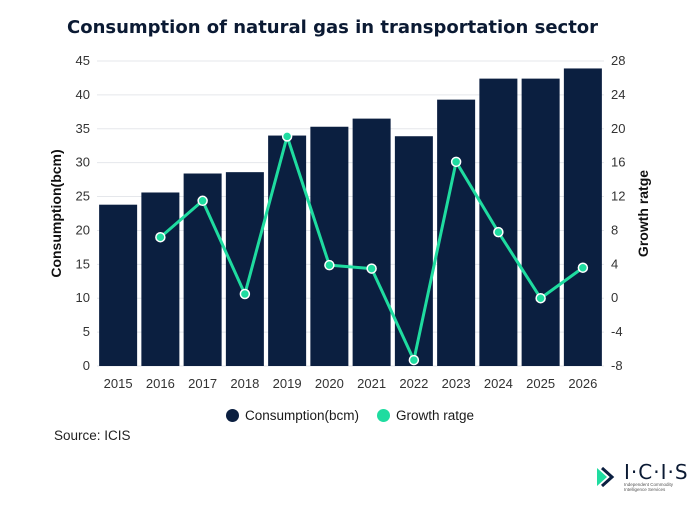  Describe the element at coordinates (656, 472) in the screenshot. I see `logo-word: I·C·I·S` at that location.